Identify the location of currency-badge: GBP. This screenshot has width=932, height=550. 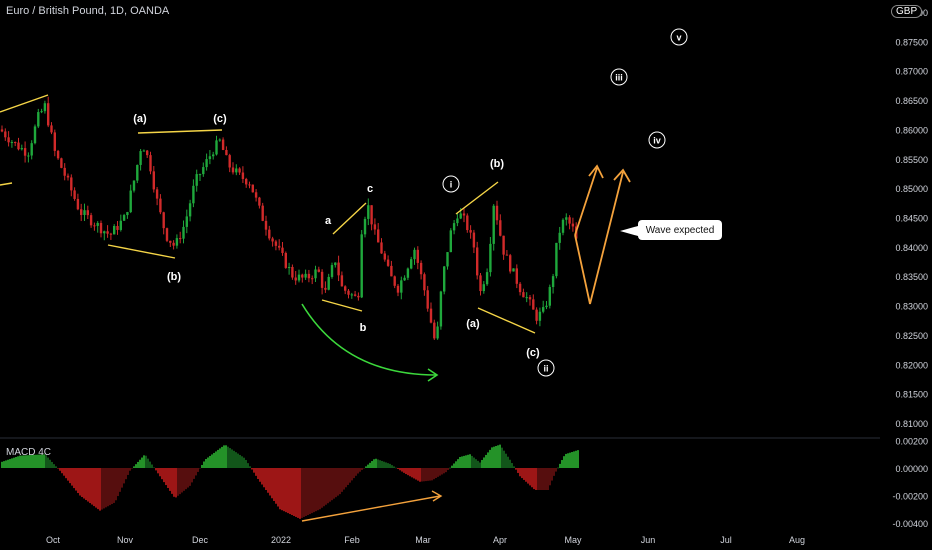
(907, 11).